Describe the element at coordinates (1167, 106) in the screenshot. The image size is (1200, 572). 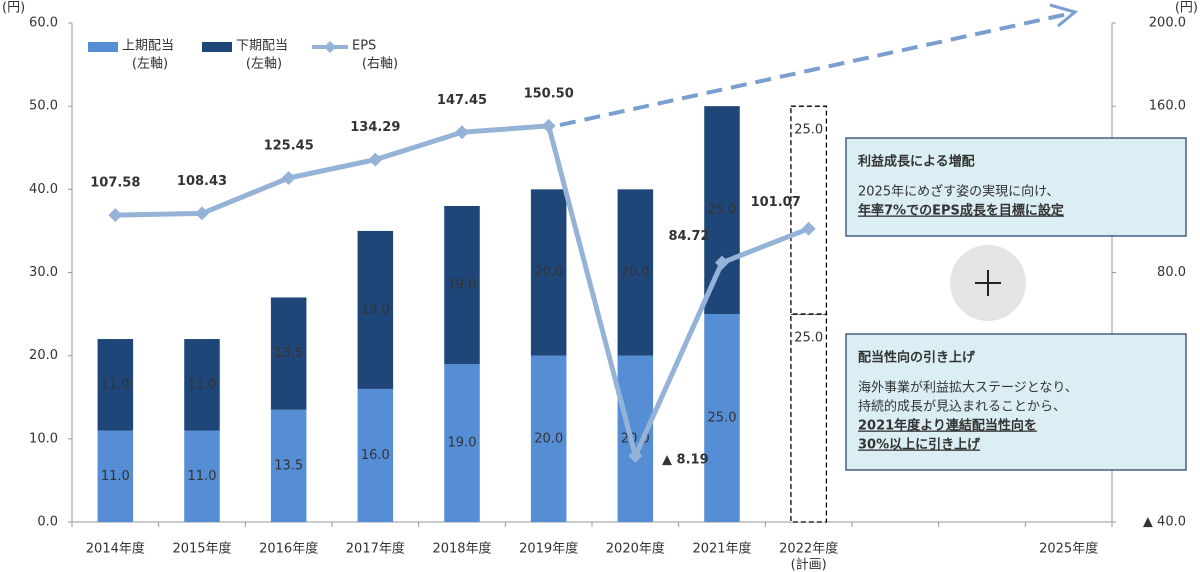
I see `y2-tick-label: 160.0` at that location.